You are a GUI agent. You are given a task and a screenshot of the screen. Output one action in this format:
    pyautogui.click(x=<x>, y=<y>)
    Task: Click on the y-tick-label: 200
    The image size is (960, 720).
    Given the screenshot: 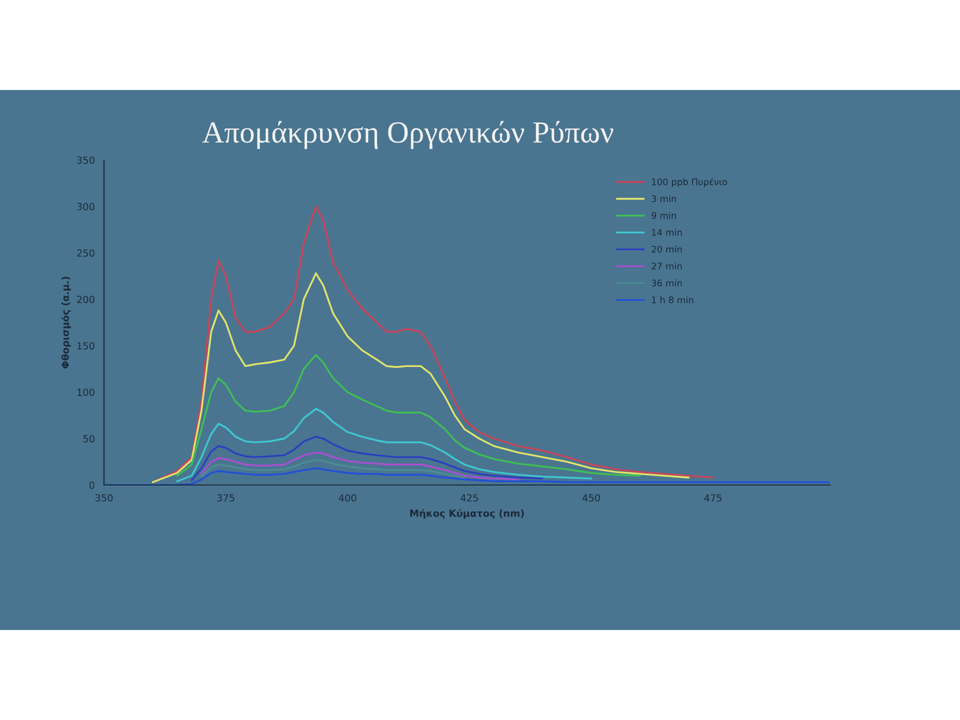 What is the action you would take?
    pyautogui.click(x=85, y=300)
    